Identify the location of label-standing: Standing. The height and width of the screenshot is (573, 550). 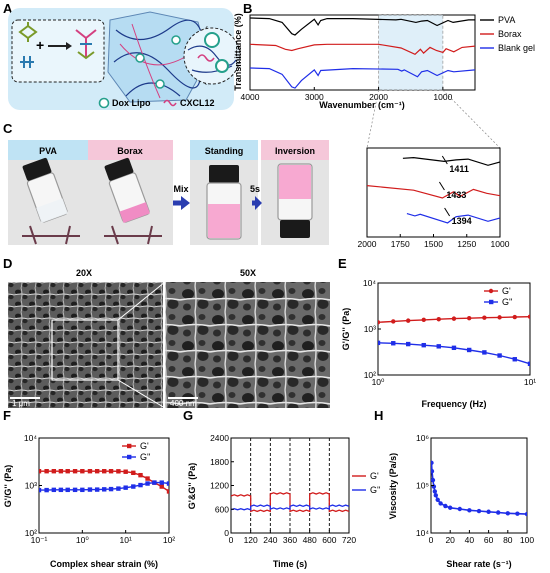
(224, 151).